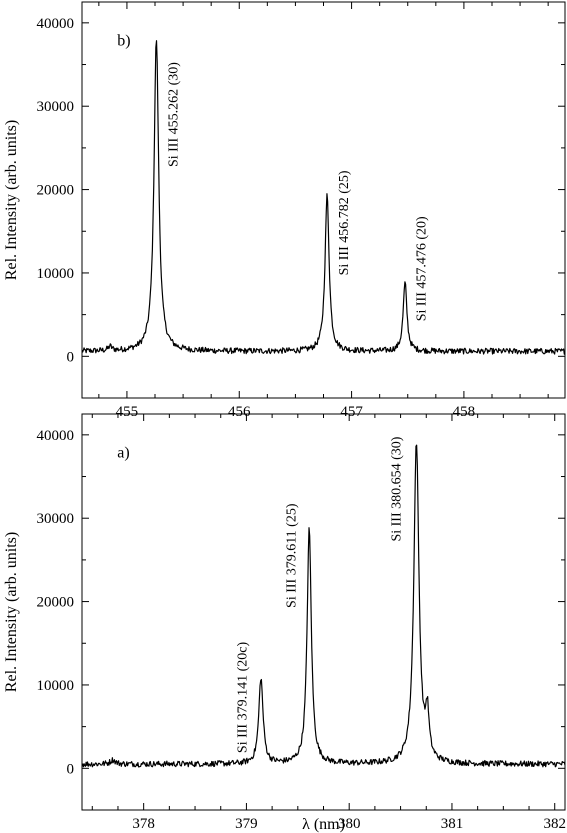 The height and width of the screenshot is (833, 567). Describe the element at coordinates (464, 412) in the screenshot. I see `x-tick-label: 458` at that location.